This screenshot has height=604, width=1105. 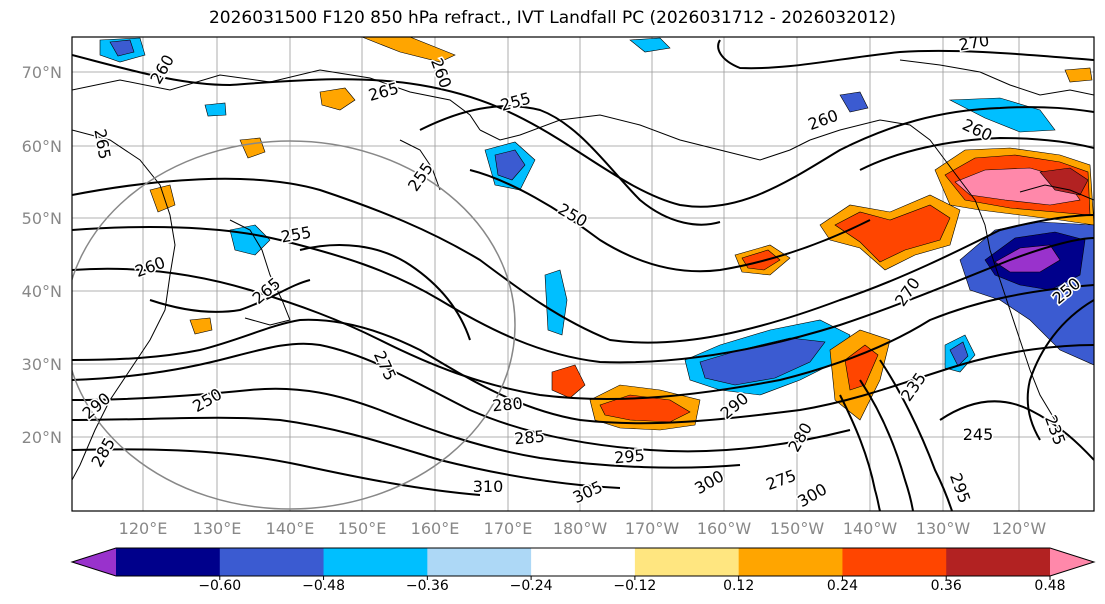 I want to click on latitude-label: 40°N, so click(x=42, y=291).